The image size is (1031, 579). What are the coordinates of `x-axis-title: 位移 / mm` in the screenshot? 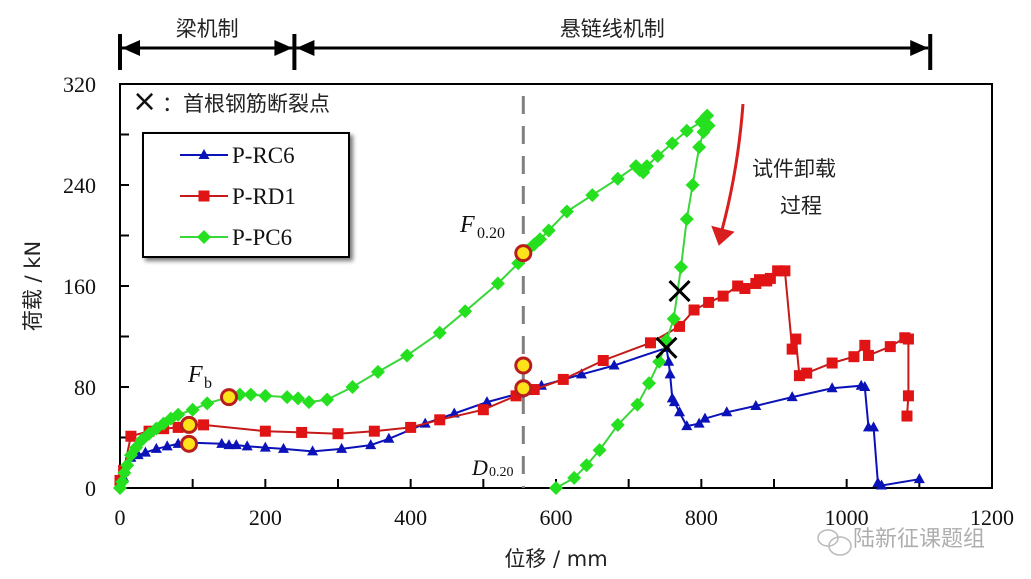 It's located at (555, 559).